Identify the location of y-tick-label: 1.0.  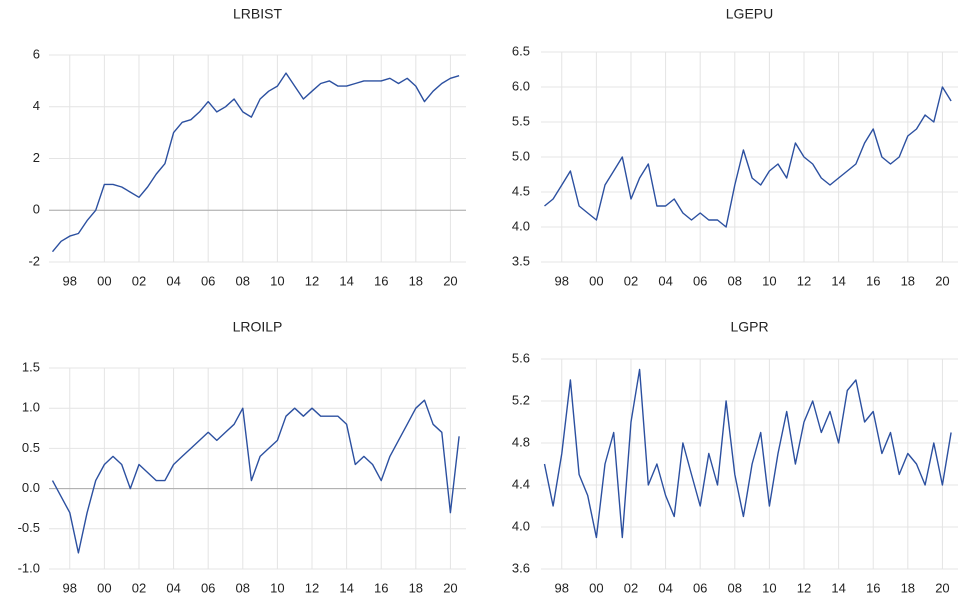
(31, 407).